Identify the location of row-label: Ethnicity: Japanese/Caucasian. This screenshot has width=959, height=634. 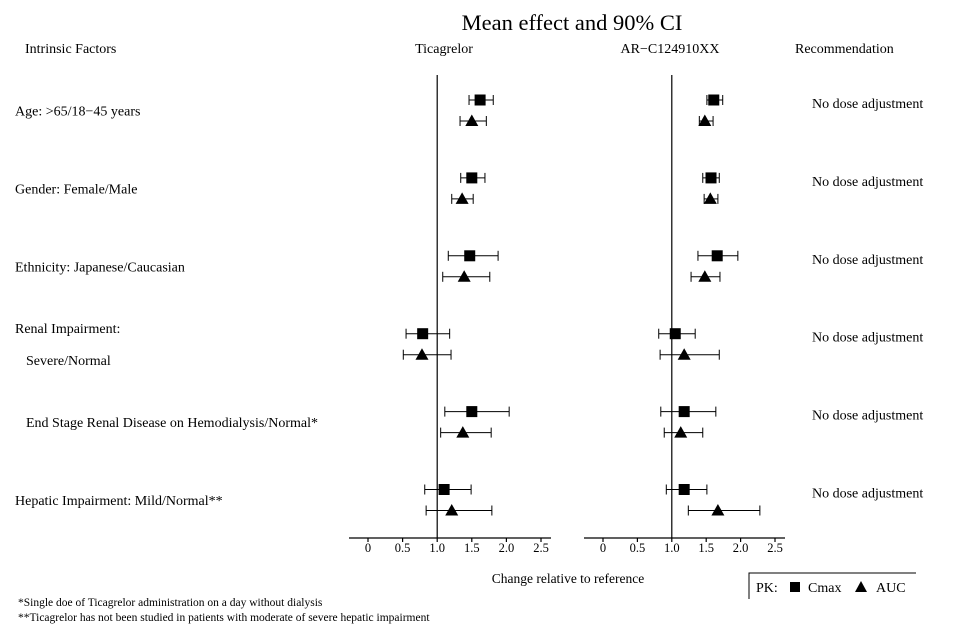
(100, 267).